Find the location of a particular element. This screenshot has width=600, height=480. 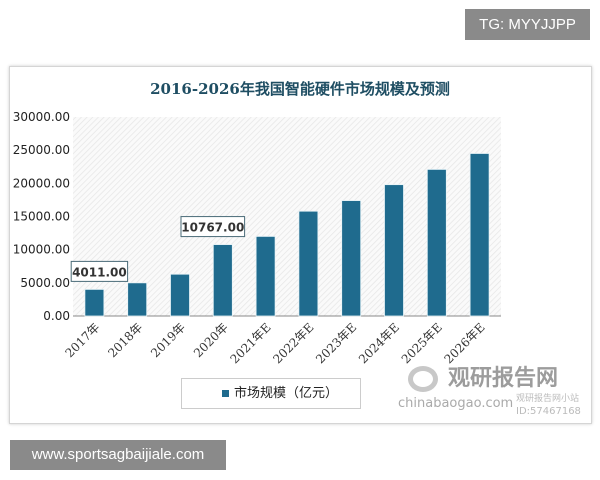

url-label: www.sportsagbaijiale.com is located at coordinates (118, 455).